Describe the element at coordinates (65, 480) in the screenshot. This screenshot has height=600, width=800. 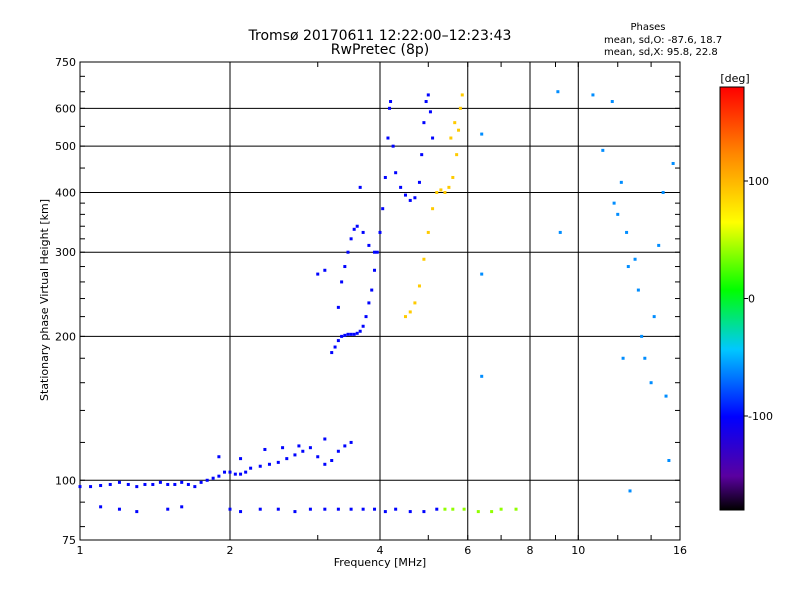
I see `y-tick-label: 100` at that location.